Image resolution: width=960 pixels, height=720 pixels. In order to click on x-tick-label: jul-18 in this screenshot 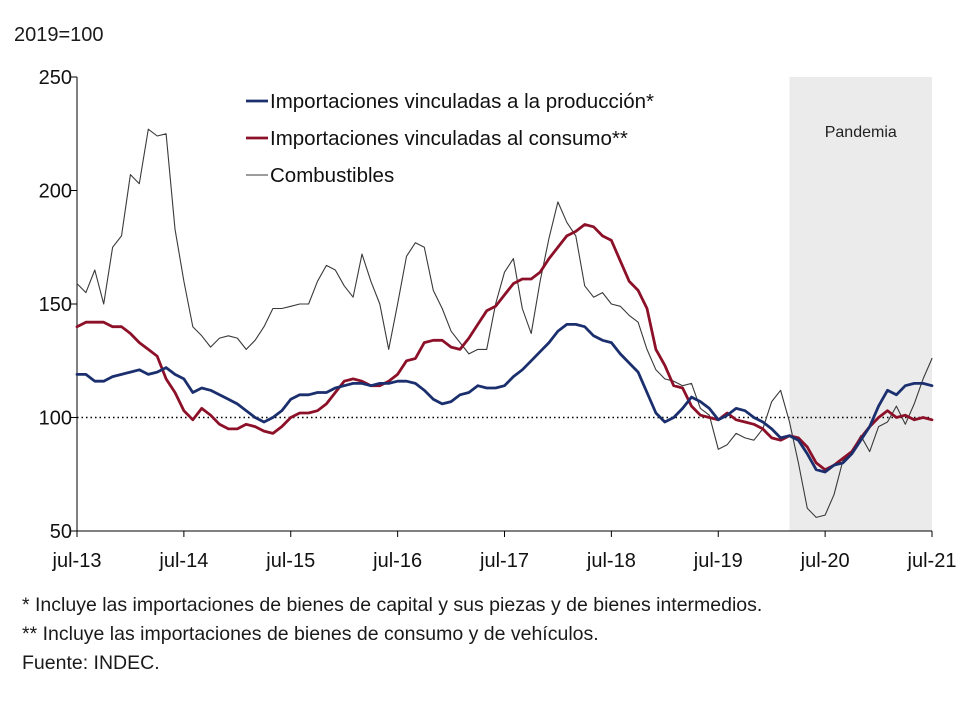, I will do `click(611, 561)`.